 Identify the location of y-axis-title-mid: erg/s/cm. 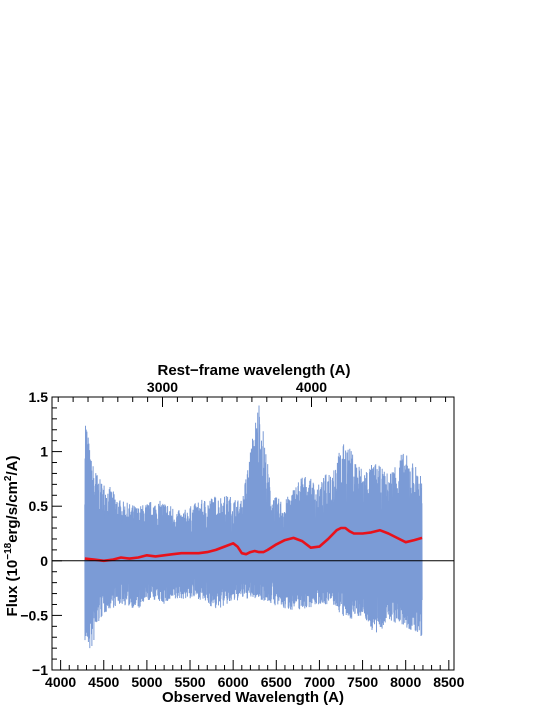
(12, 512).